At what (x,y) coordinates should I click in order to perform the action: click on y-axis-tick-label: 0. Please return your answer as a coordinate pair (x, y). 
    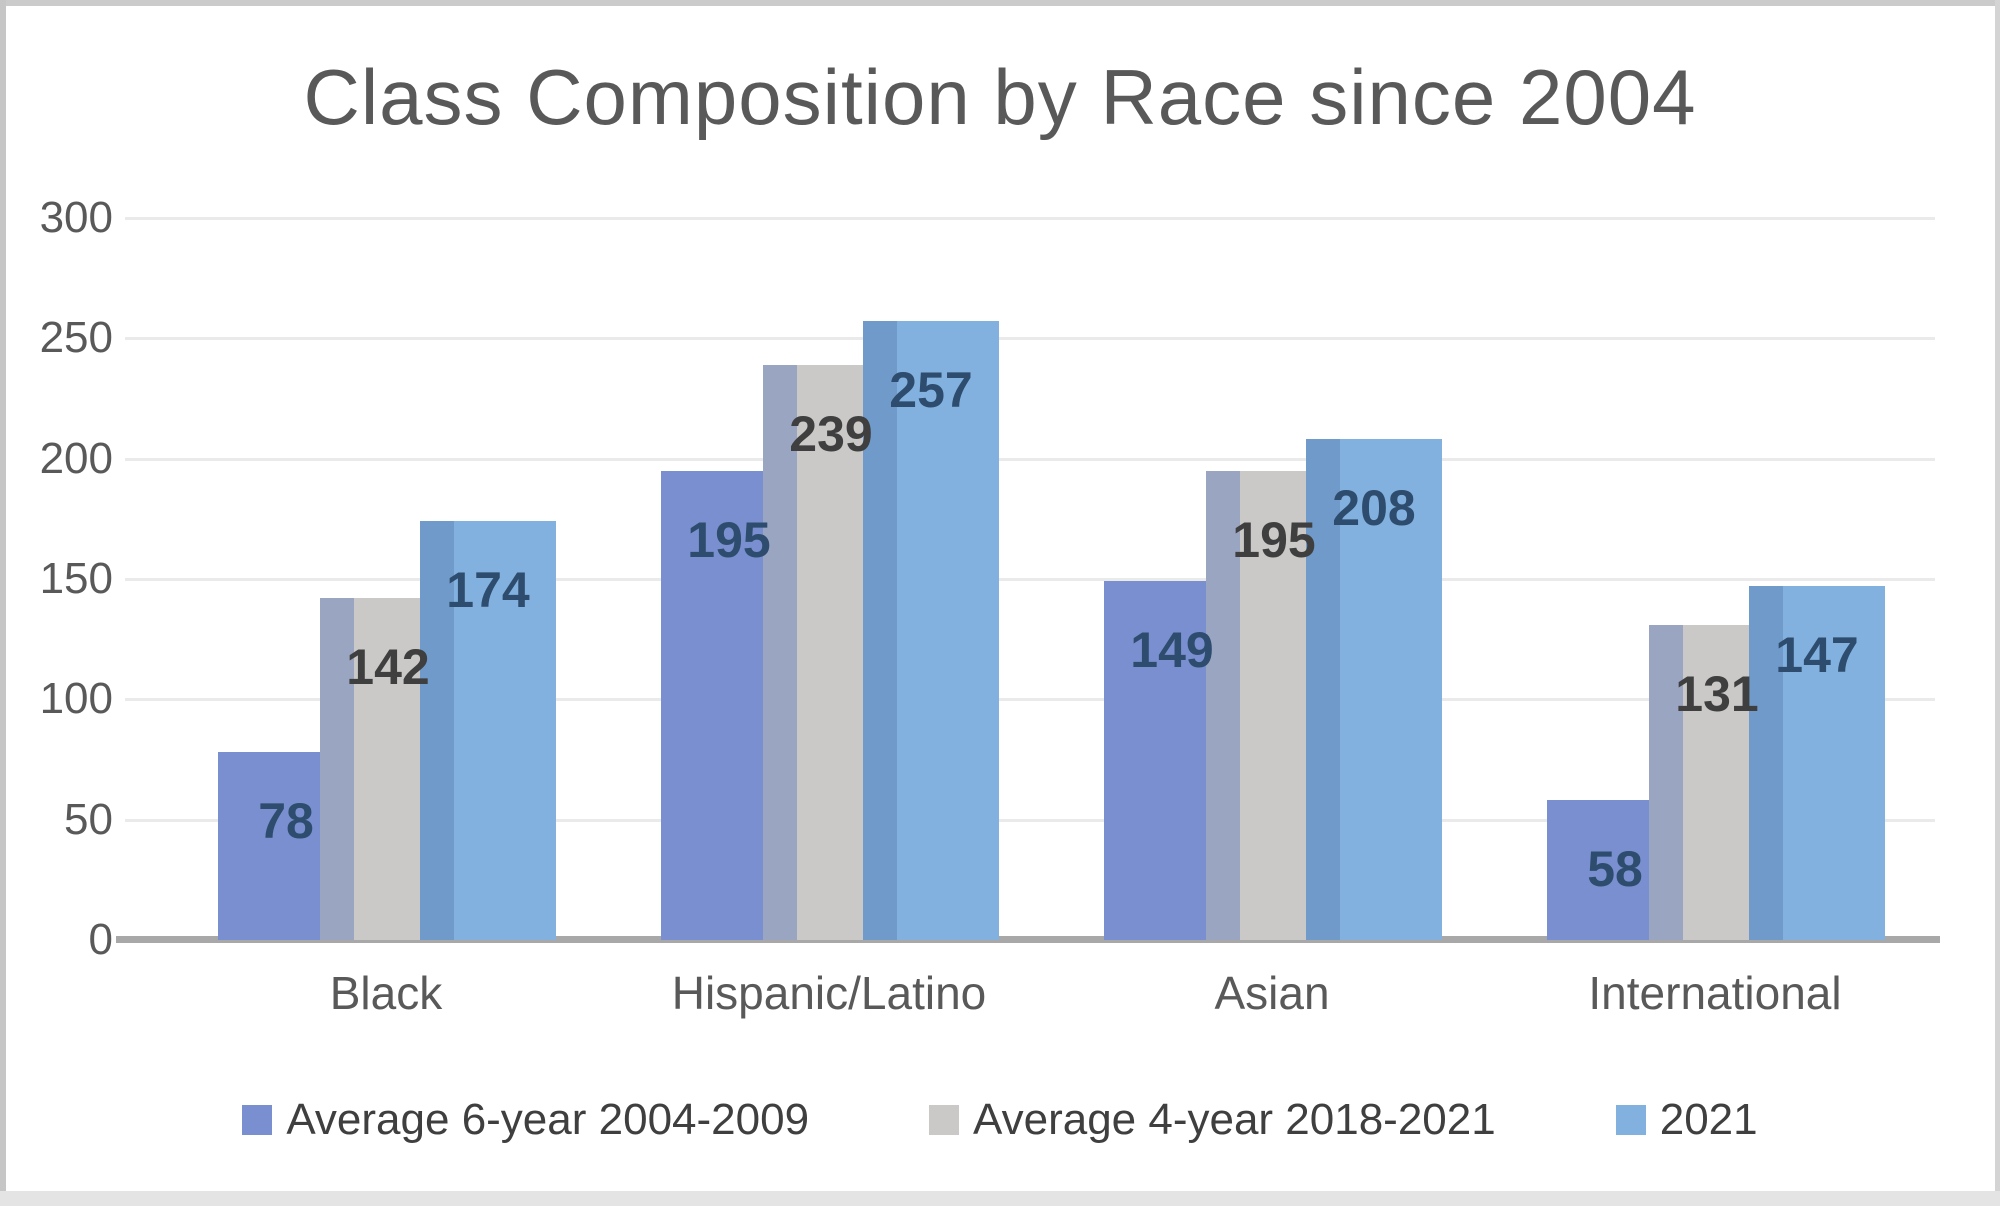
    Looking at the image, I should click on (100, 939).